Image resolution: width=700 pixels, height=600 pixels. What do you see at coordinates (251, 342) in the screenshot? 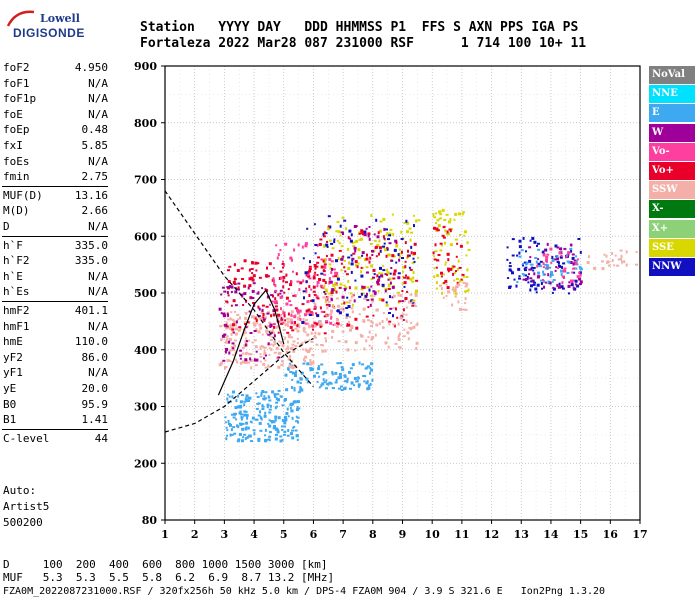
I see `curve-trace-solid` at bounding box center [251, 342].